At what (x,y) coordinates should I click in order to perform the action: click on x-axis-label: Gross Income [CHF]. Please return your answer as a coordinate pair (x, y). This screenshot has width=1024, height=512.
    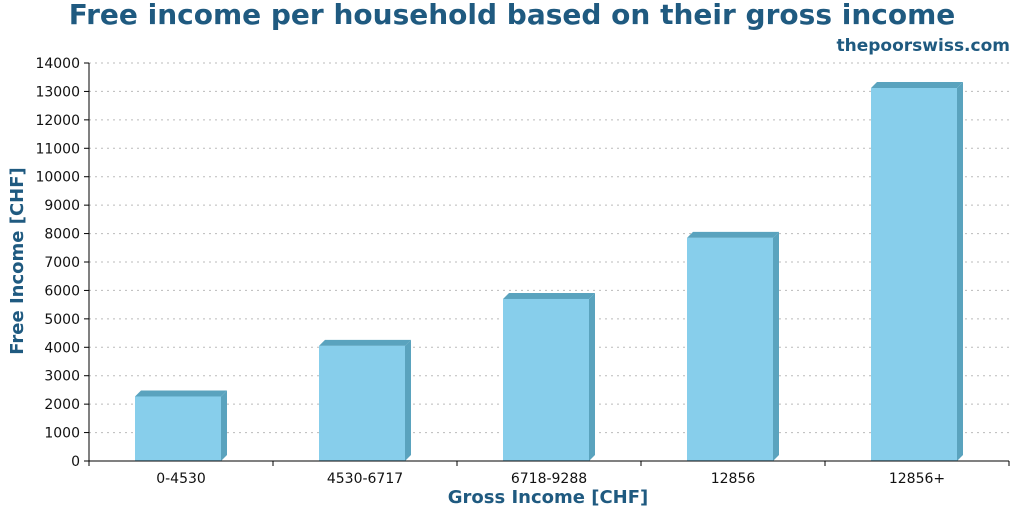
    Looking at the image, I should click on (548, 497).